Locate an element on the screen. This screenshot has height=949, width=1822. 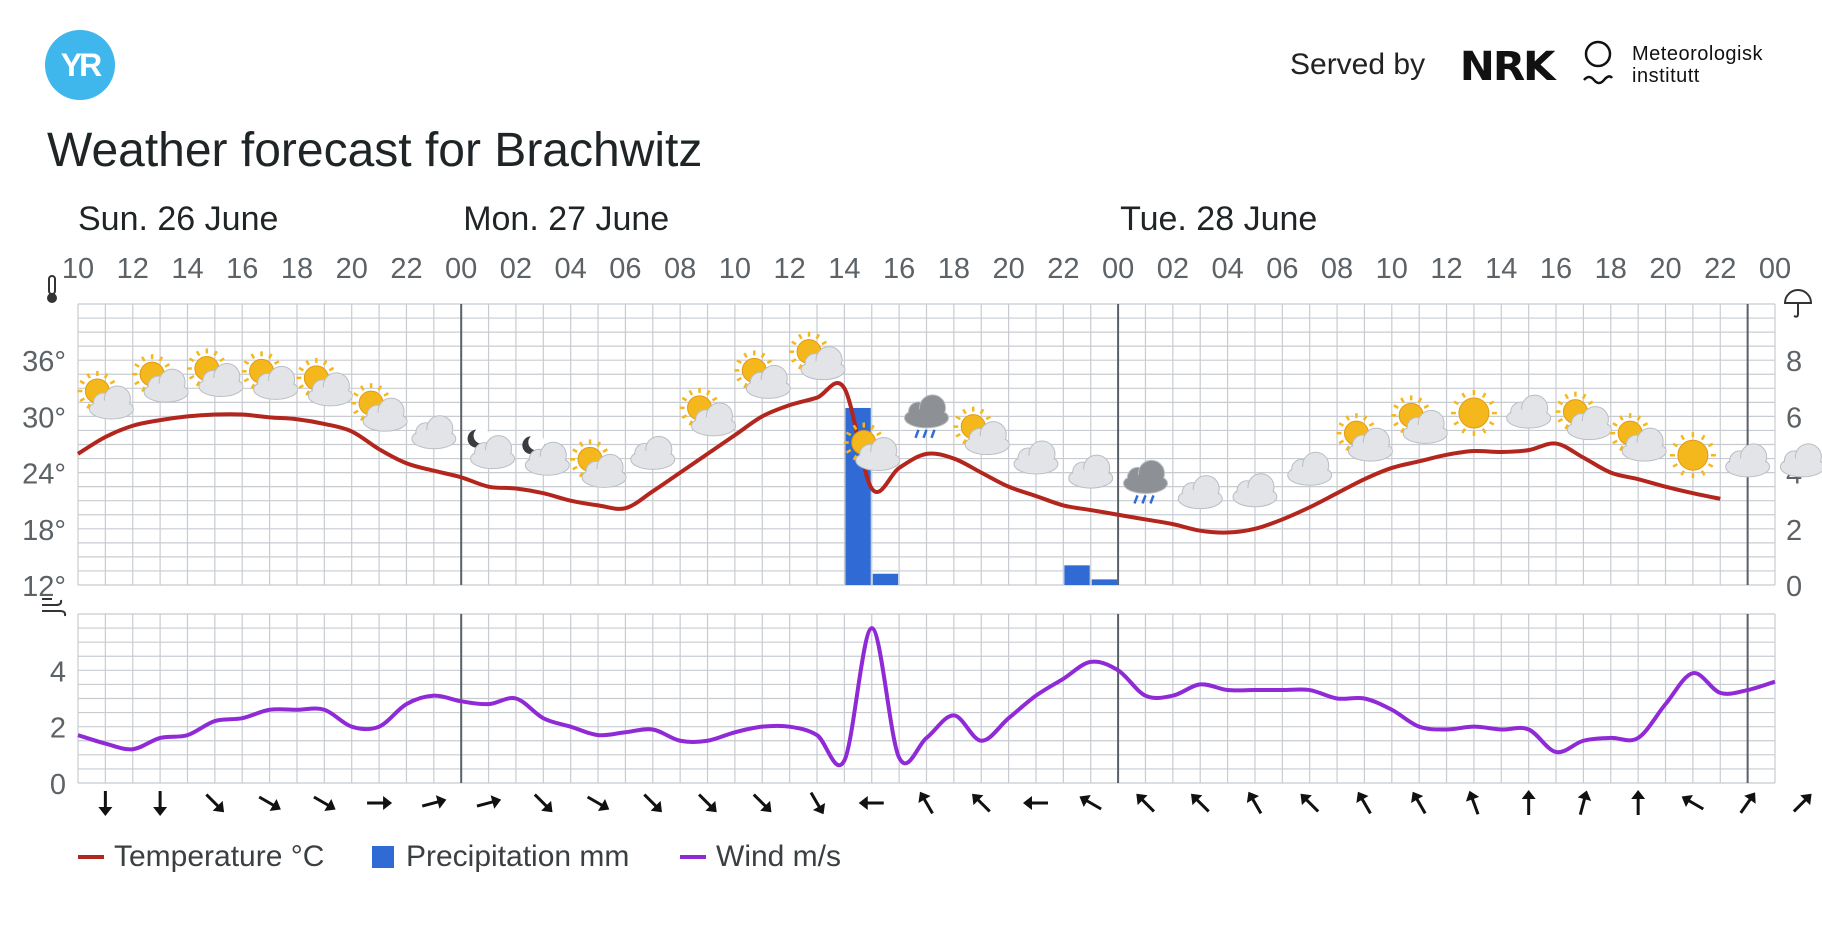
legend-wind-swatch is located at coordinates (693, 857).